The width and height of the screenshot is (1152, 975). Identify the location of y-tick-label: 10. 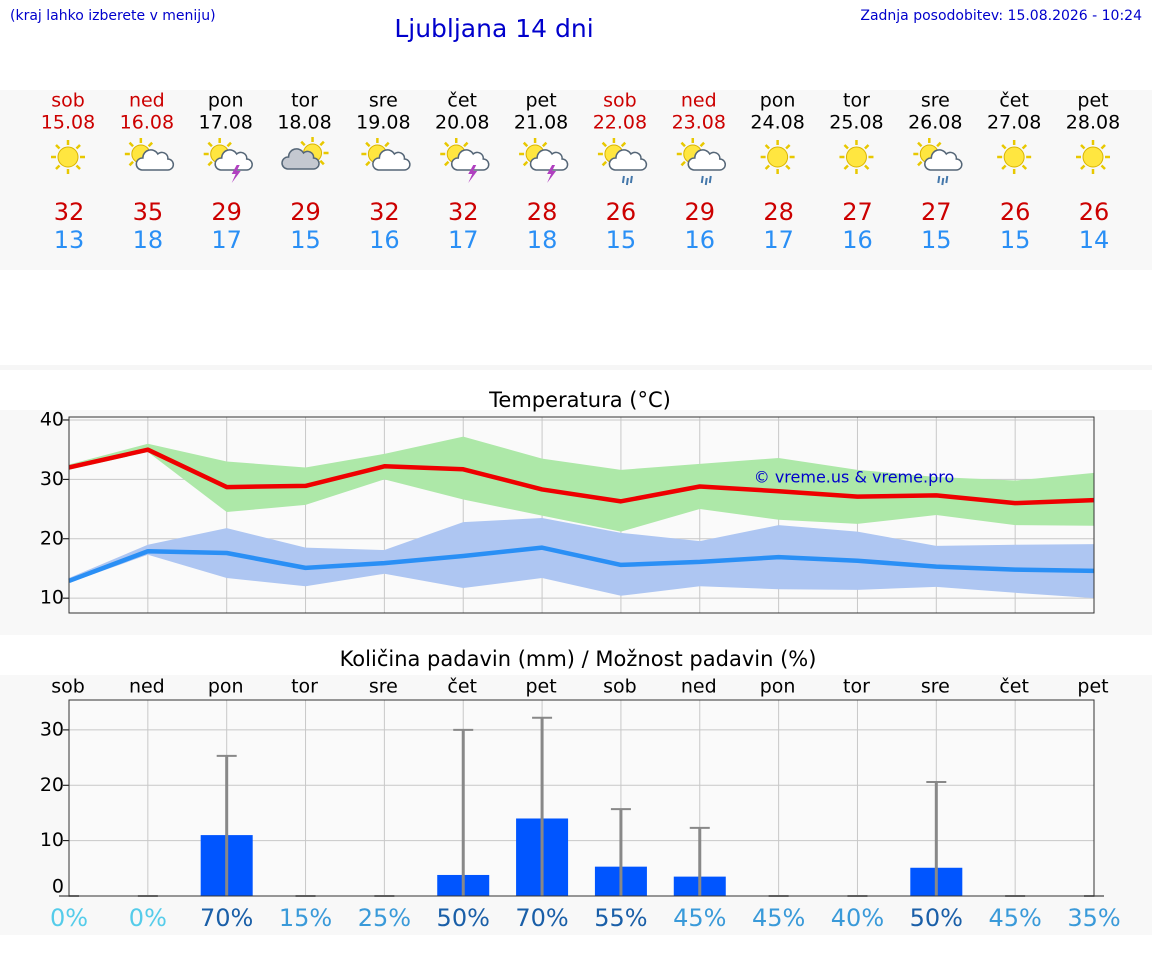
(52, 598).